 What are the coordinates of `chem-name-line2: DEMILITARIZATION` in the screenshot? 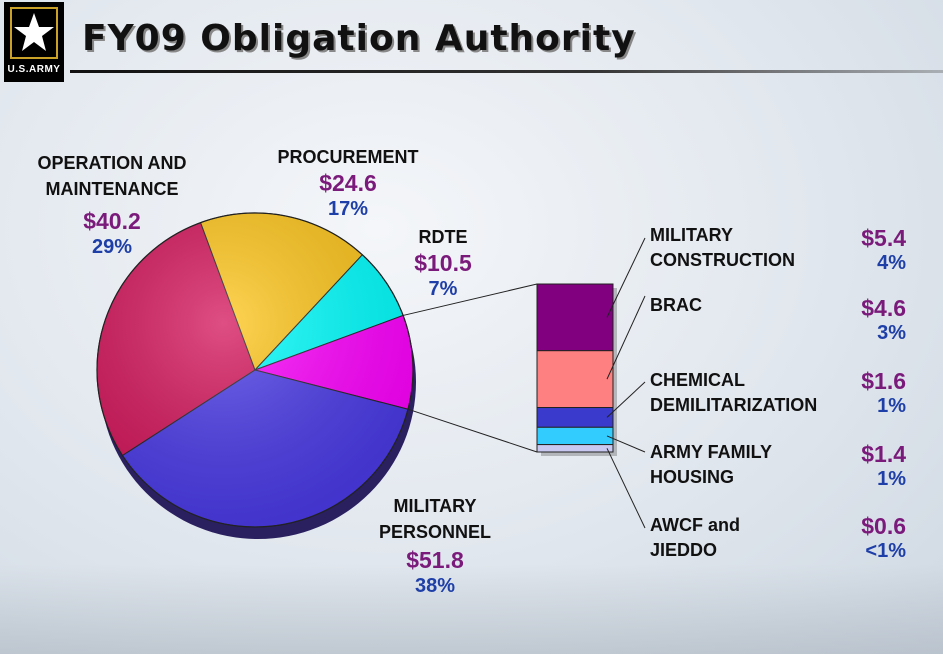 It's located at (734, 405).